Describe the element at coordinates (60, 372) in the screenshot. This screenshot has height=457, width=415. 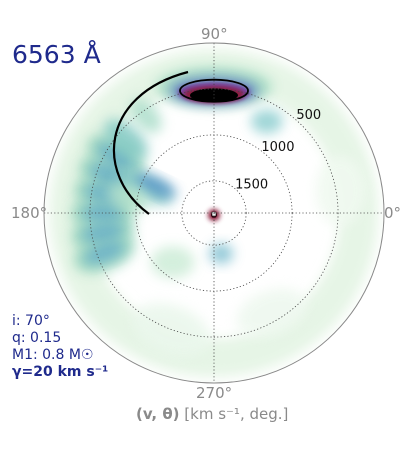
I see `param-gamma: γ=20 km s⁻¹` at that location.